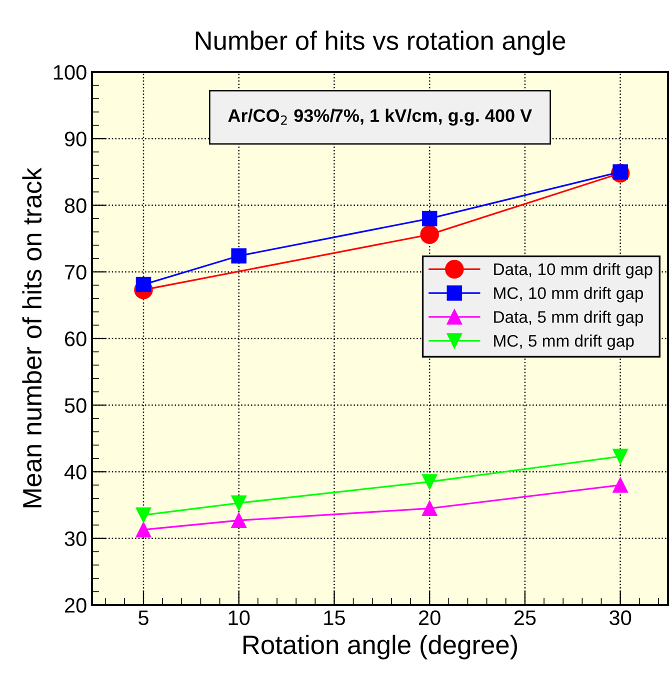 This screenshot has height=677, width=671. Describe the element at coordinates (75, 538) in the screenshot. I see `y-tick-label: 30` at that location.